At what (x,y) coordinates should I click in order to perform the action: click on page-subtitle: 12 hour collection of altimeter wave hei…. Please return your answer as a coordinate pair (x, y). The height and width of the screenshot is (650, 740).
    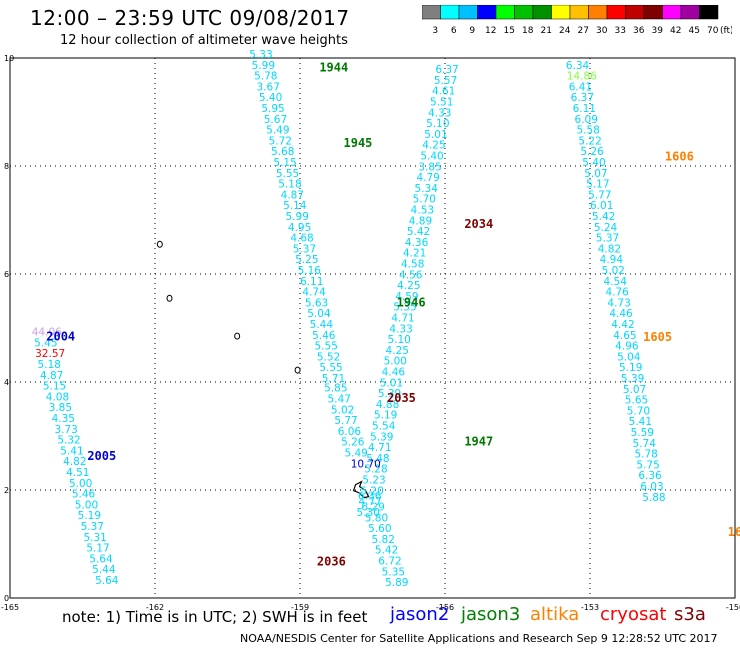
    Looking at the image, I should click on (204, 40).